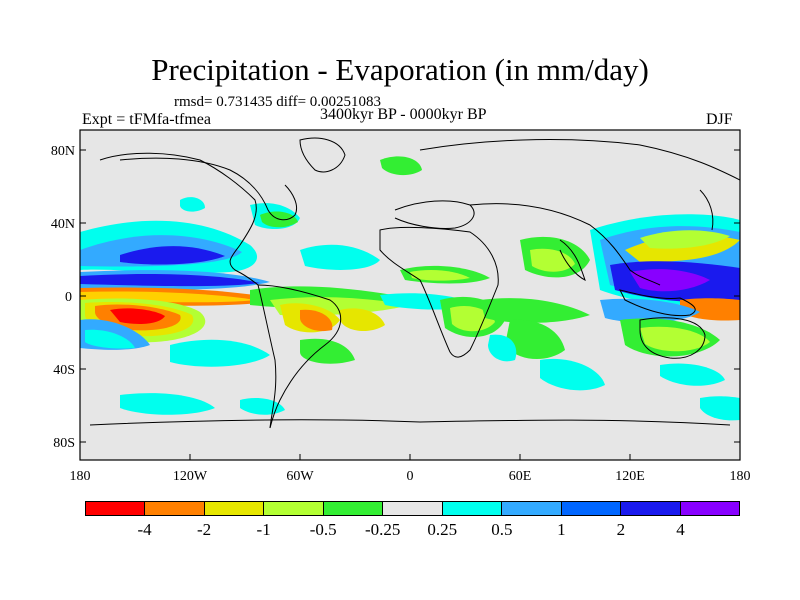 The image size is (800, 600). I want to click on colorbar-label: 0.25, so click(442, 529).